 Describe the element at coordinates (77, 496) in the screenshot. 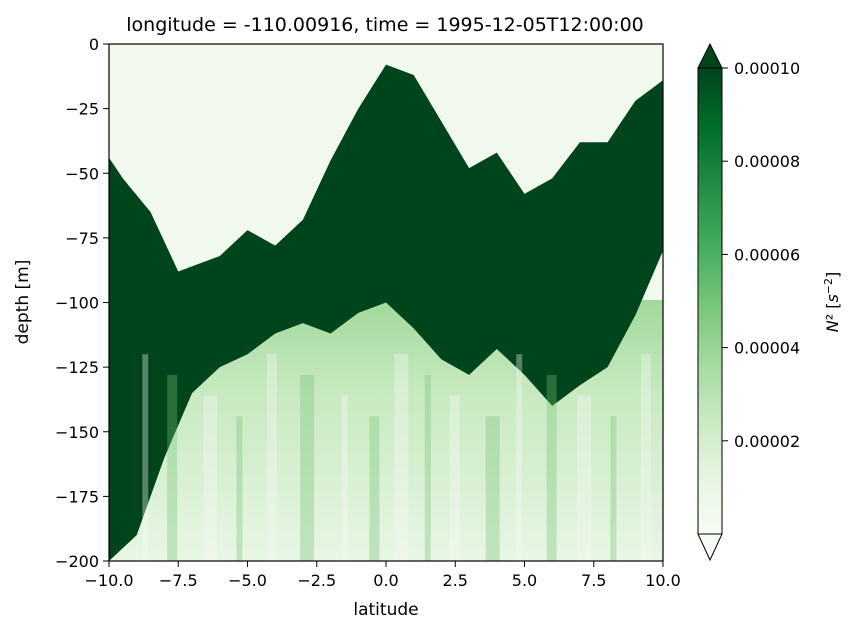

I see `y-tick-label: −175` at that location.